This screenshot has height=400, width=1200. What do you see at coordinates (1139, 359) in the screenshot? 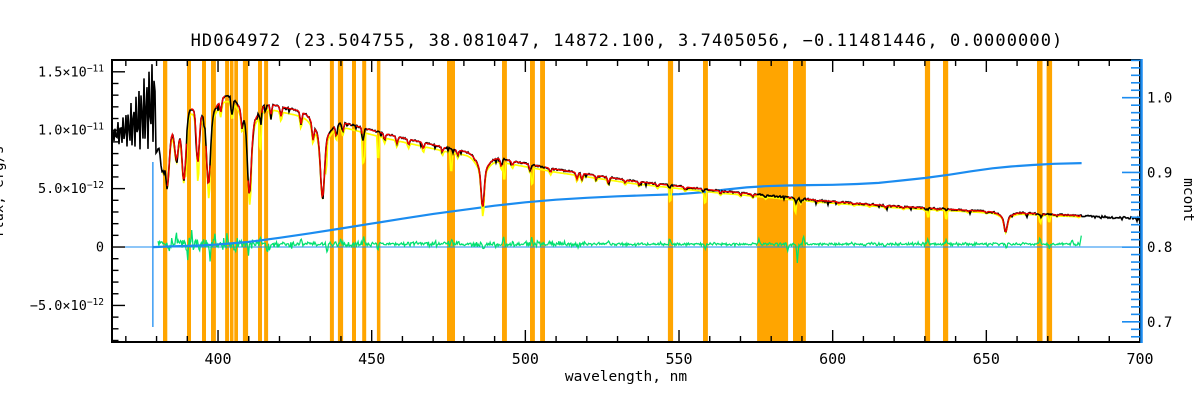
I see `x-tick-label: 700` at bounding box center [1139, 359].